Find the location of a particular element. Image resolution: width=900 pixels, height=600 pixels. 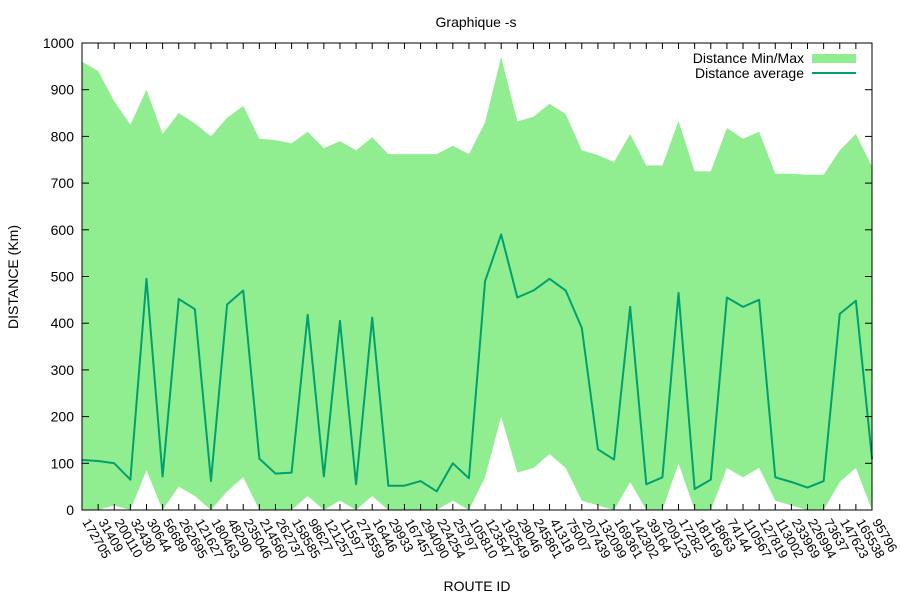

legend-swatch-minmax is located at coordinates (834, 58).